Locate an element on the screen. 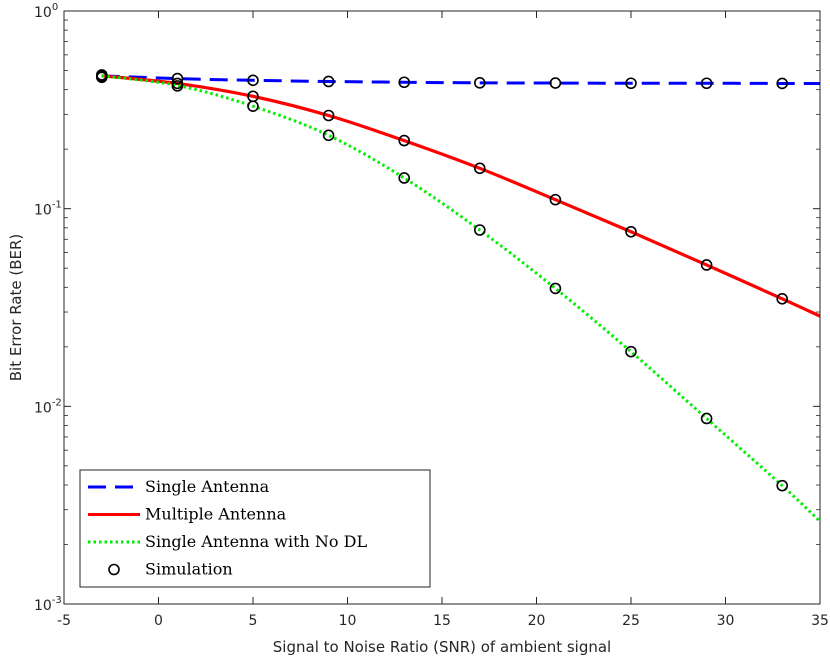 This screenshot has width=830, height=661. y-tick-label: 10⁰ is located at coordinates (46, 11).